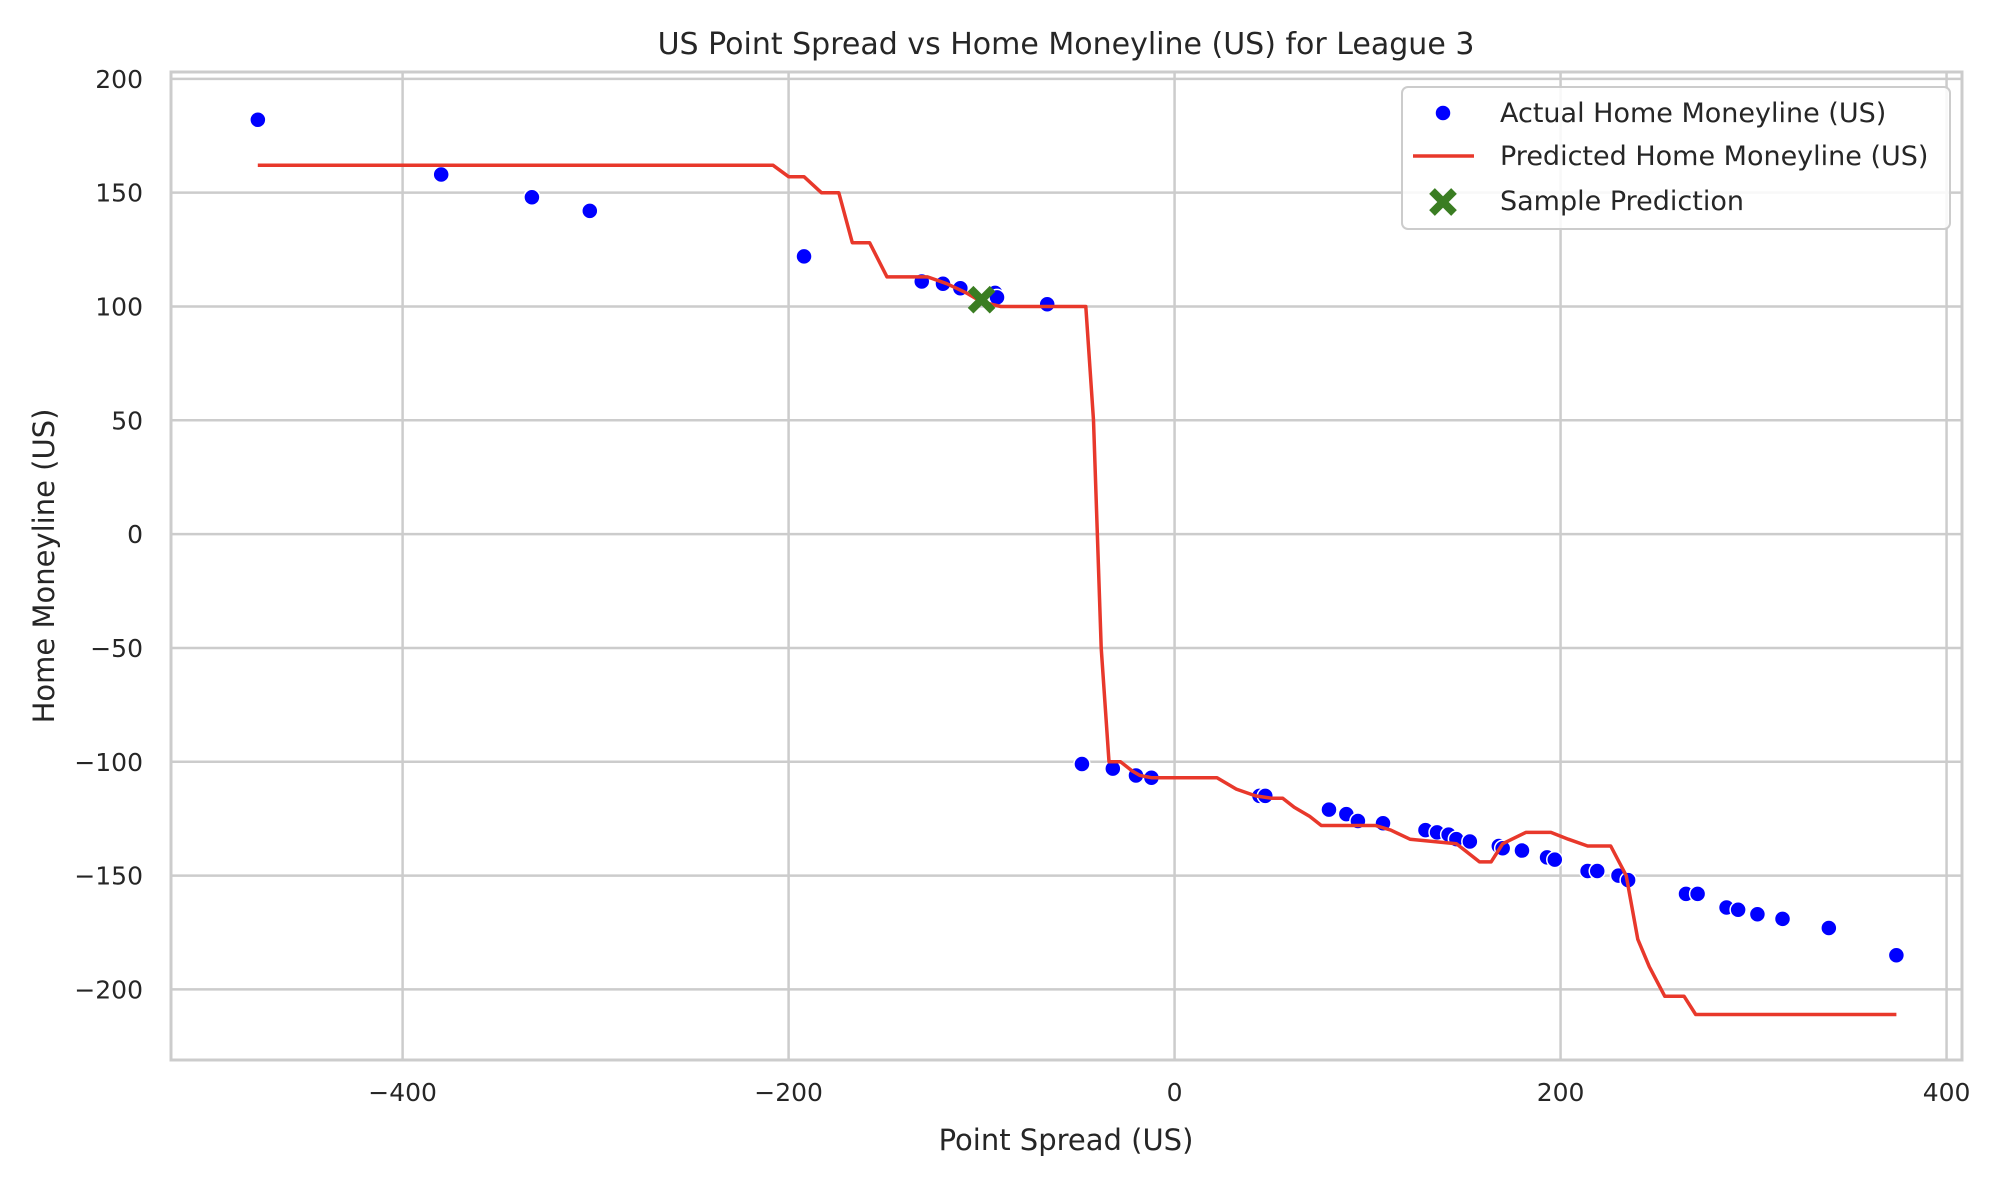  I want to click on sample-prediction-marker, so click(981, 299).